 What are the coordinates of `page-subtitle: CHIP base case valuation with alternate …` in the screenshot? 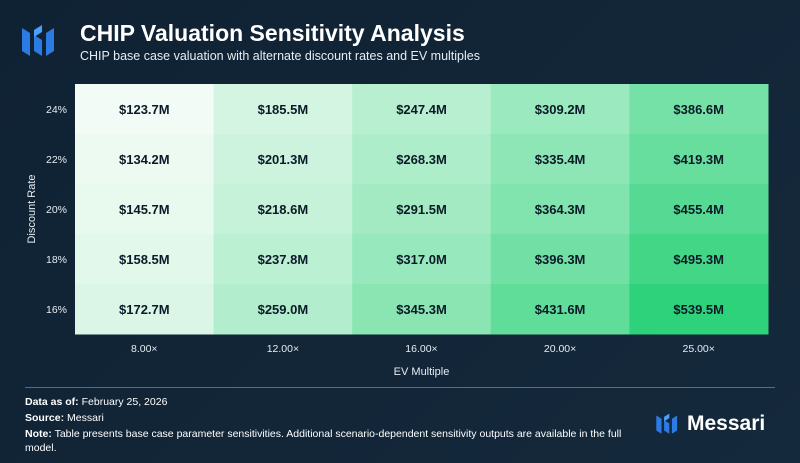 It's located at (280, 56).